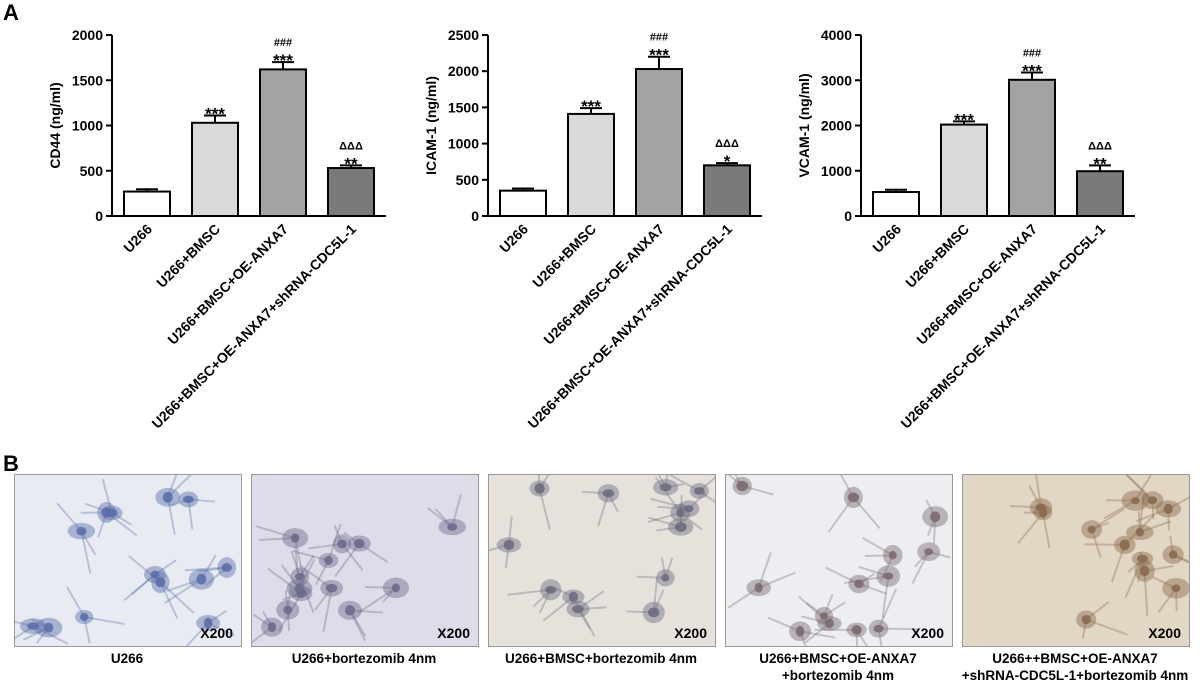  I want to click on micrograph-caption: U266, so click(127, 658).